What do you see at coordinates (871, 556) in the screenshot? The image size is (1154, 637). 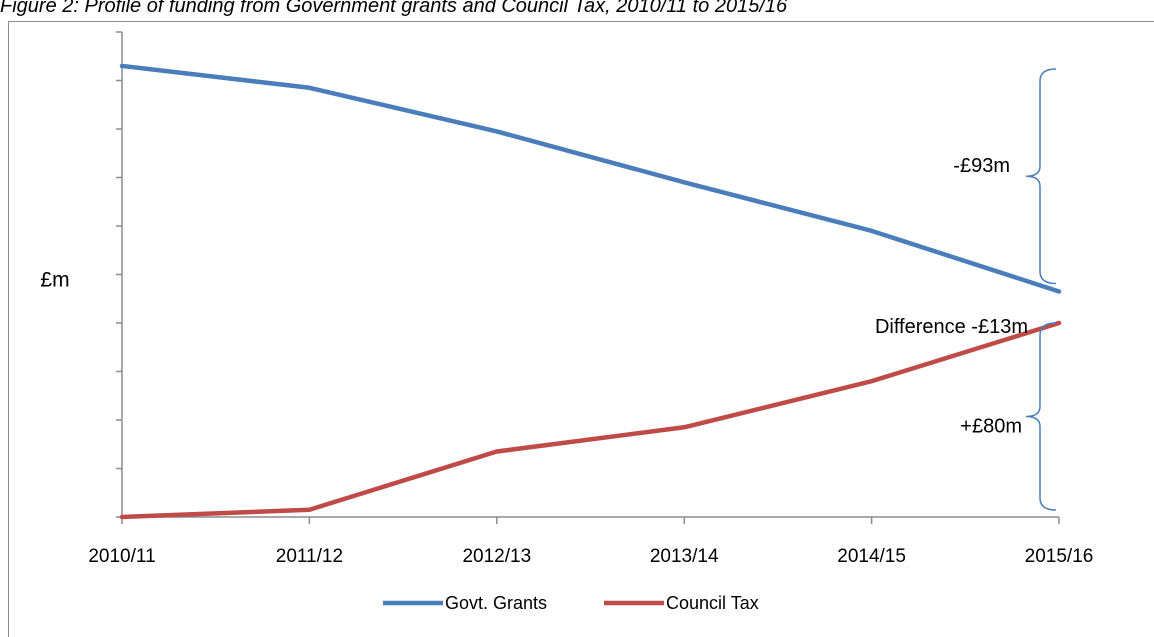 I see `x-tick-label: 2014/15` at bounding box center [871, 556].